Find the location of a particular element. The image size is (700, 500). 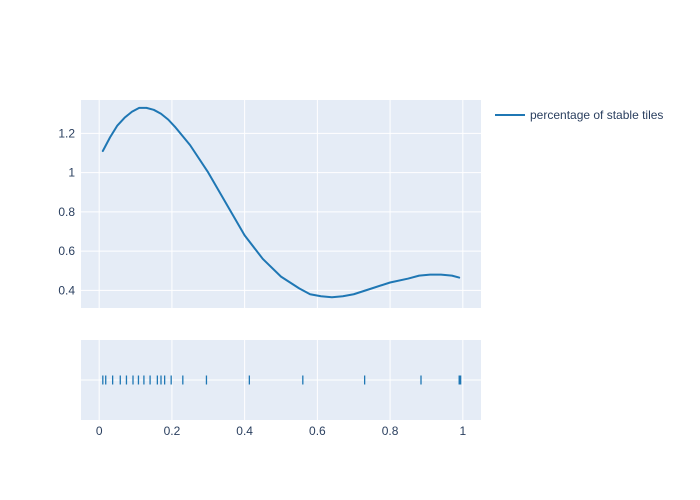

rug-plot is located at coordinates (281, 380).